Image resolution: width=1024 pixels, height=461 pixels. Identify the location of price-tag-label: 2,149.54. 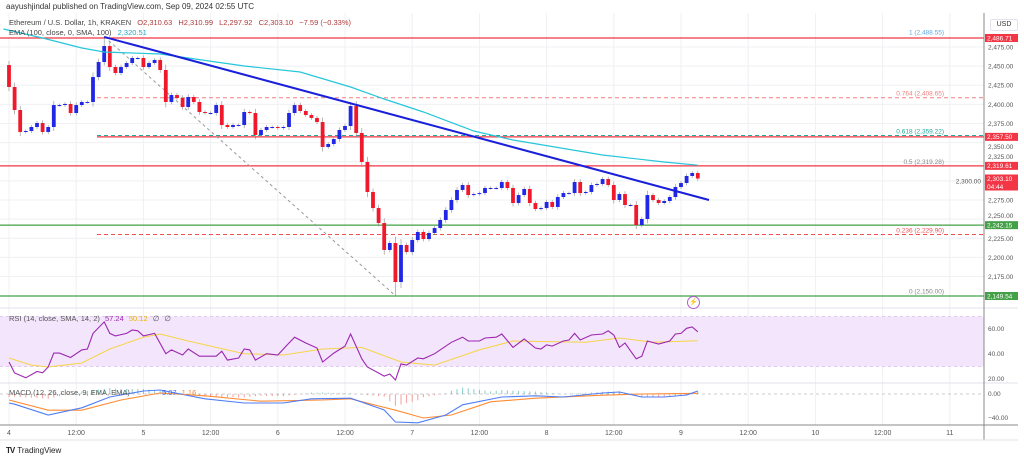
(1000, 296).